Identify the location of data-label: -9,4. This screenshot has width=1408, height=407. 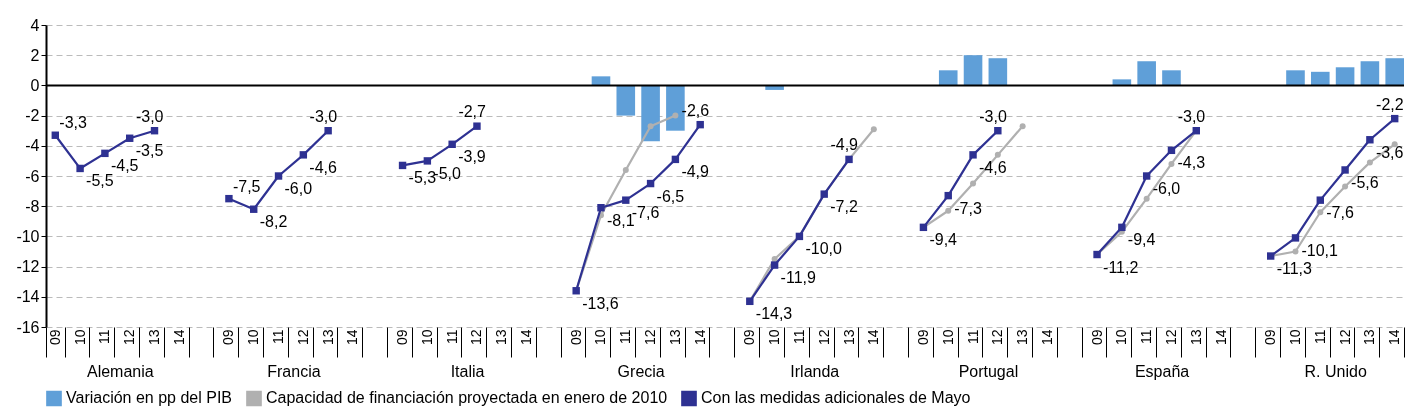
(943, 240).